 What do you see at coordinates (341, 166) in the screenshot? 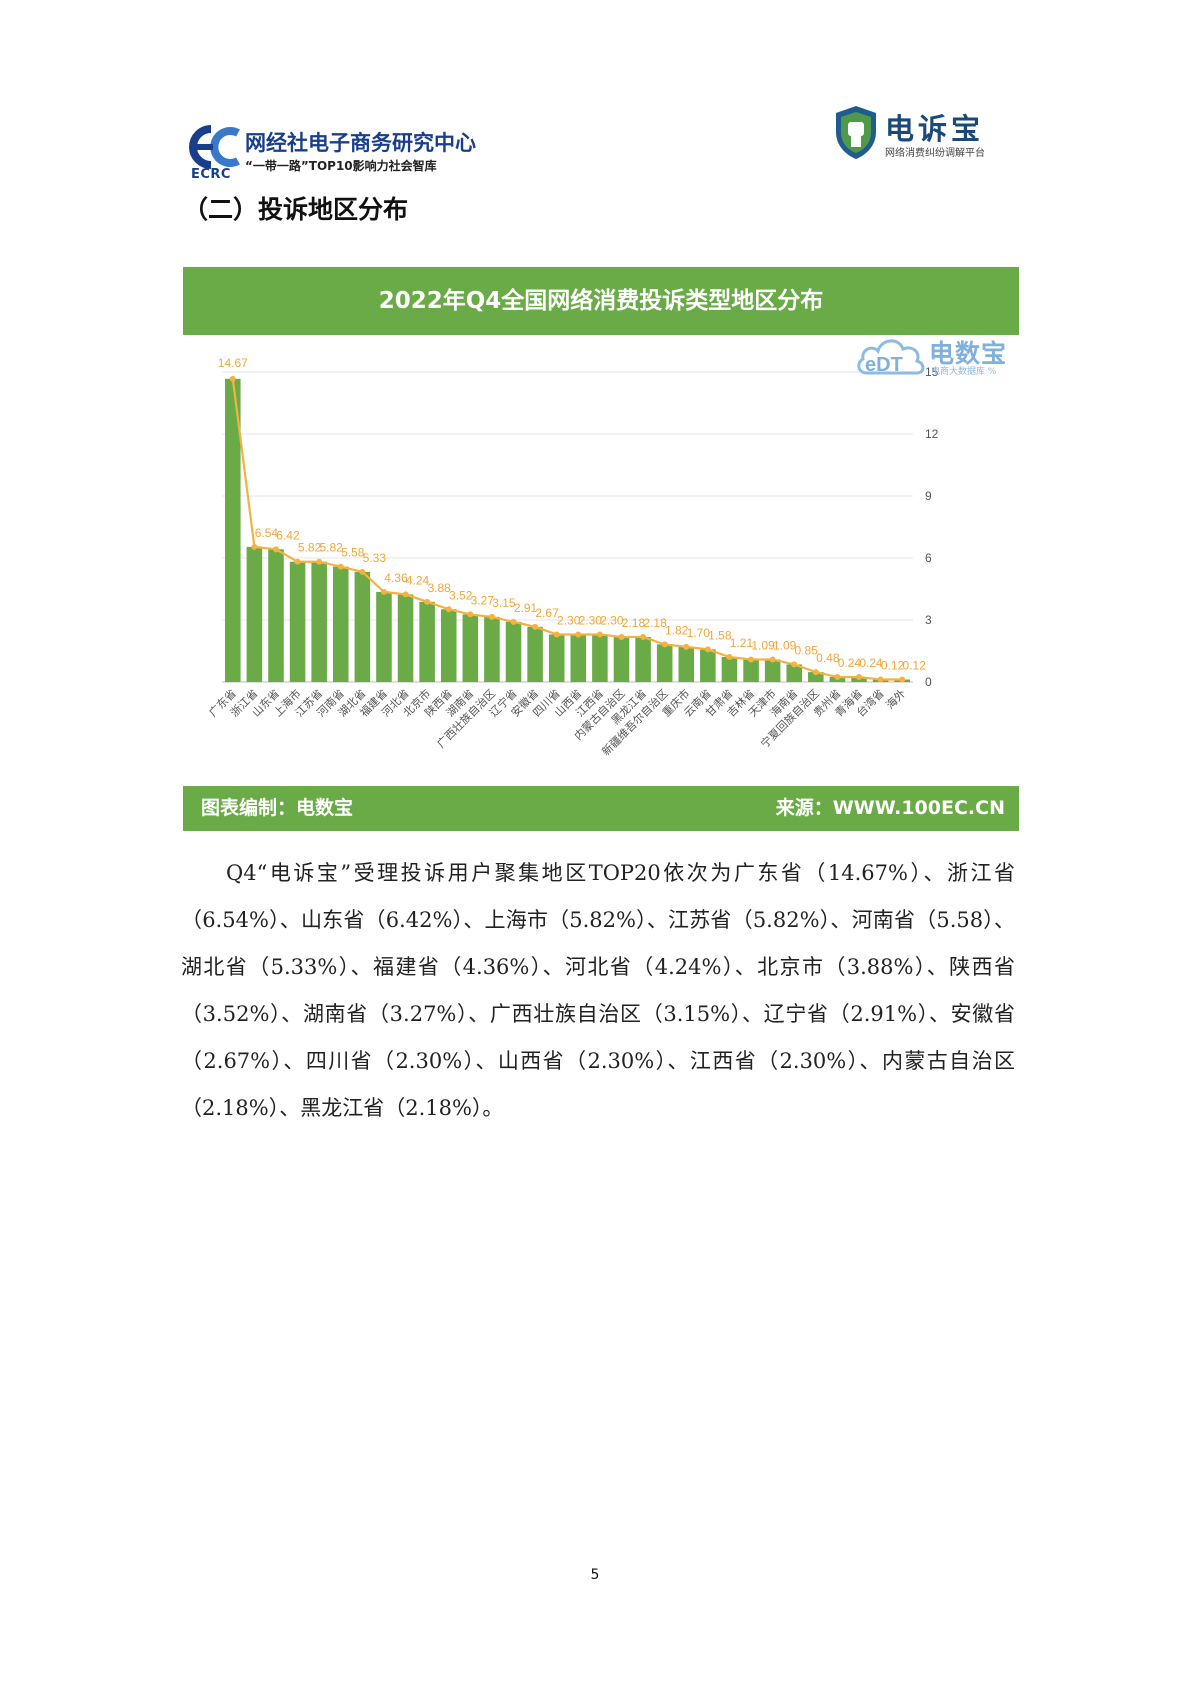
I see `ecrc-slogan: “一带一路”TOP10影响力社会智库` at bounding box center [341, 166].